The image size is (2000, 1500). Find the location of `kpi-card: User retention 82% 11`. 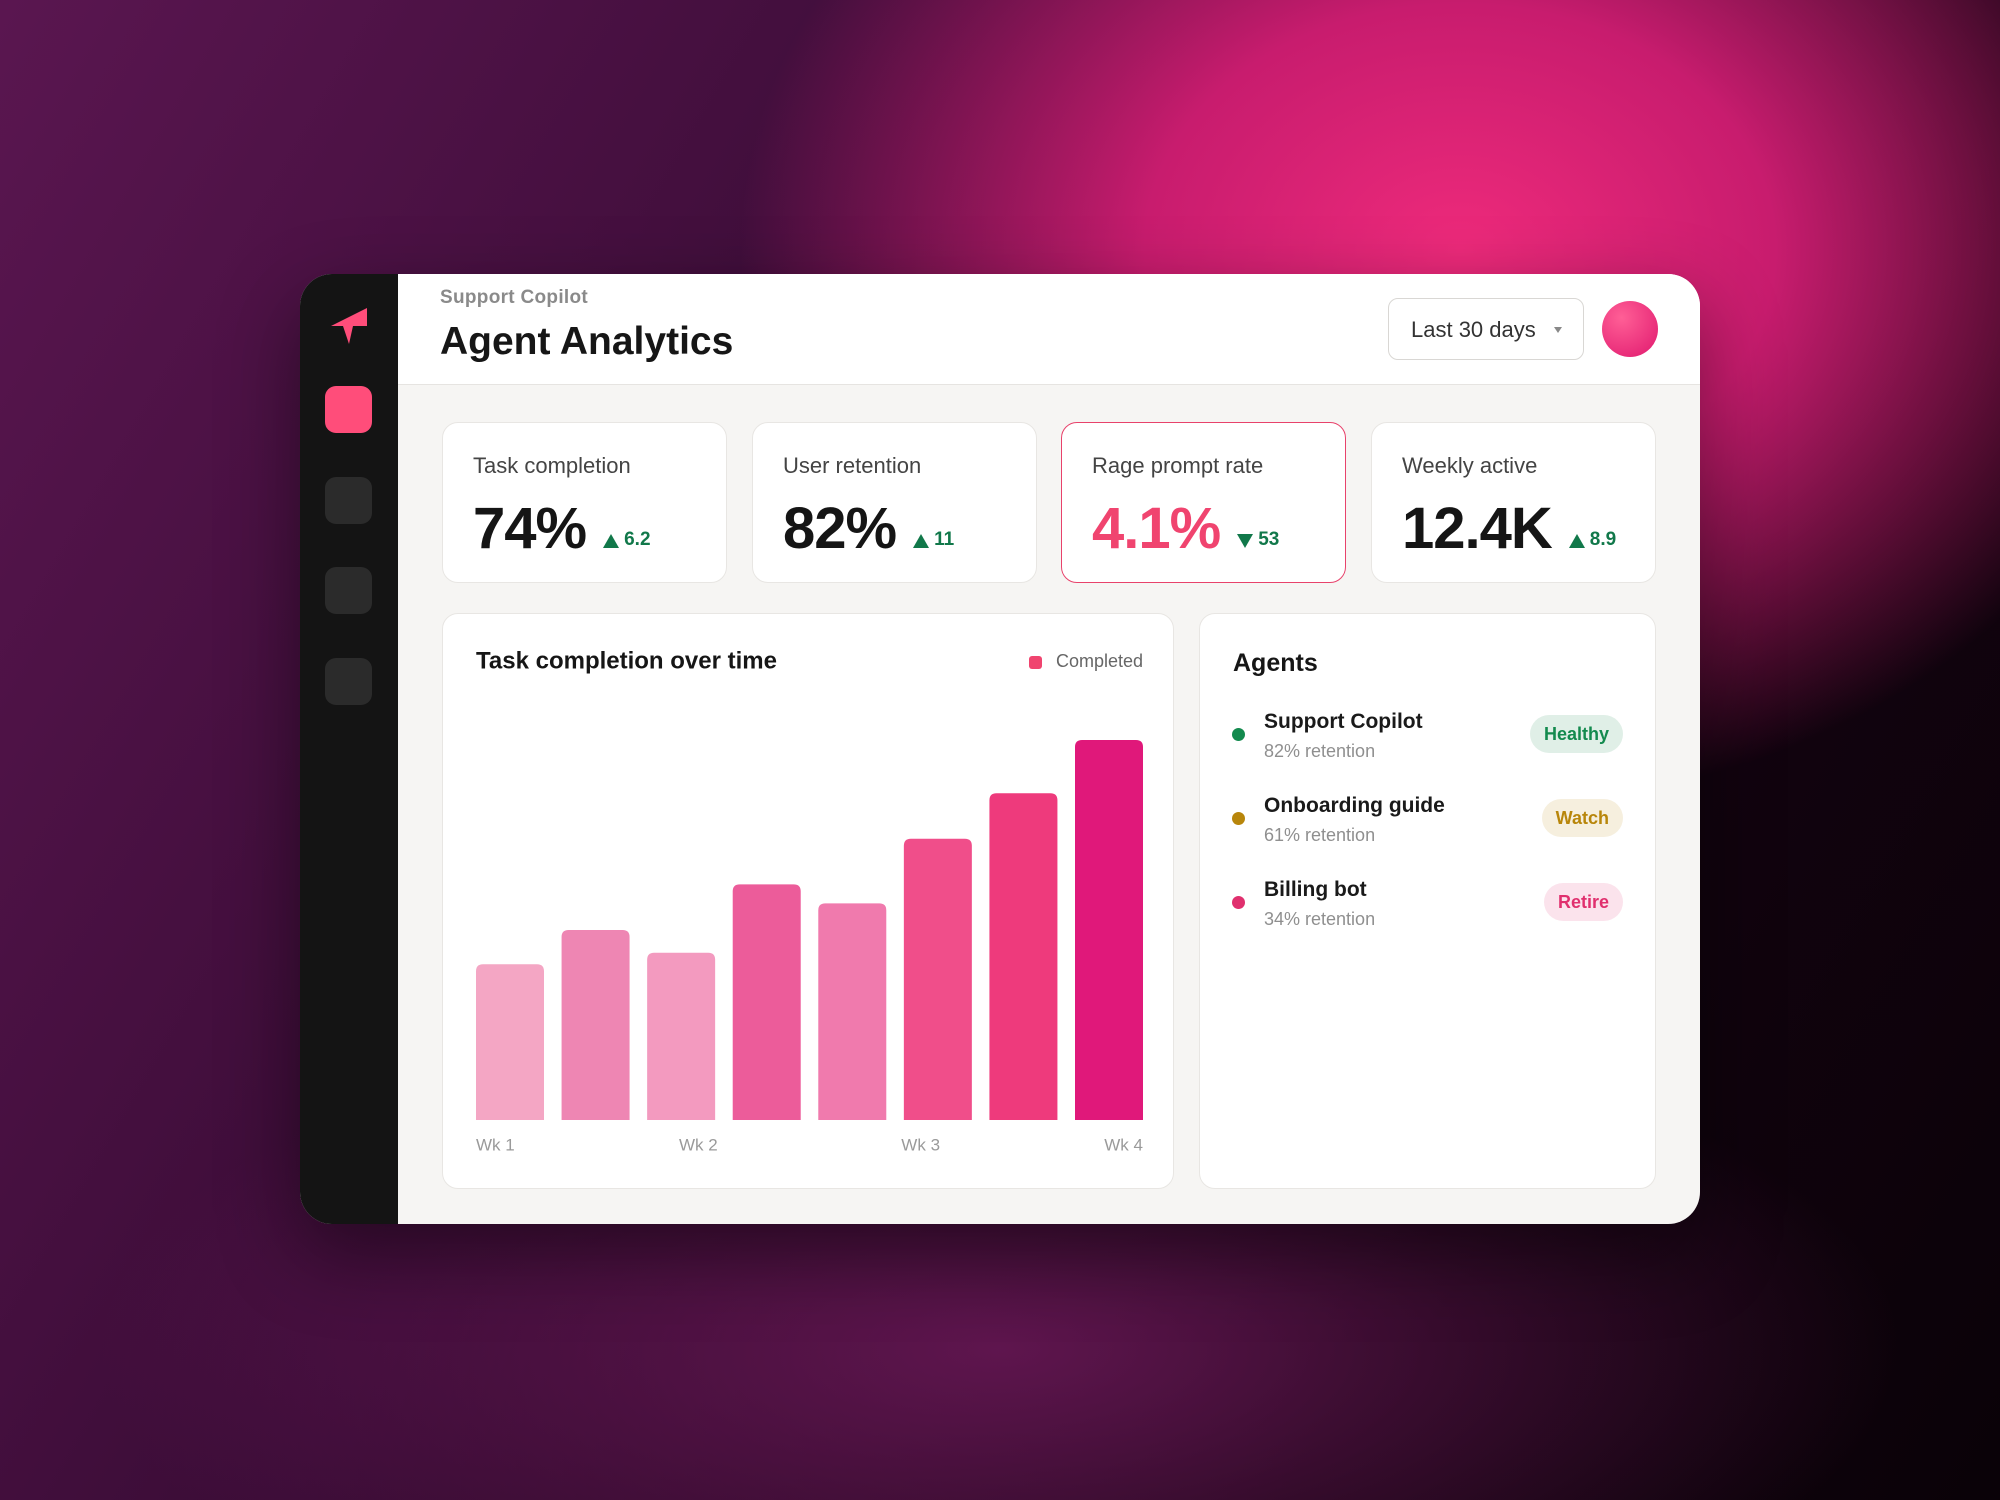

kpi-card: User retention 82% 11 is located at coordinates (894, 502).